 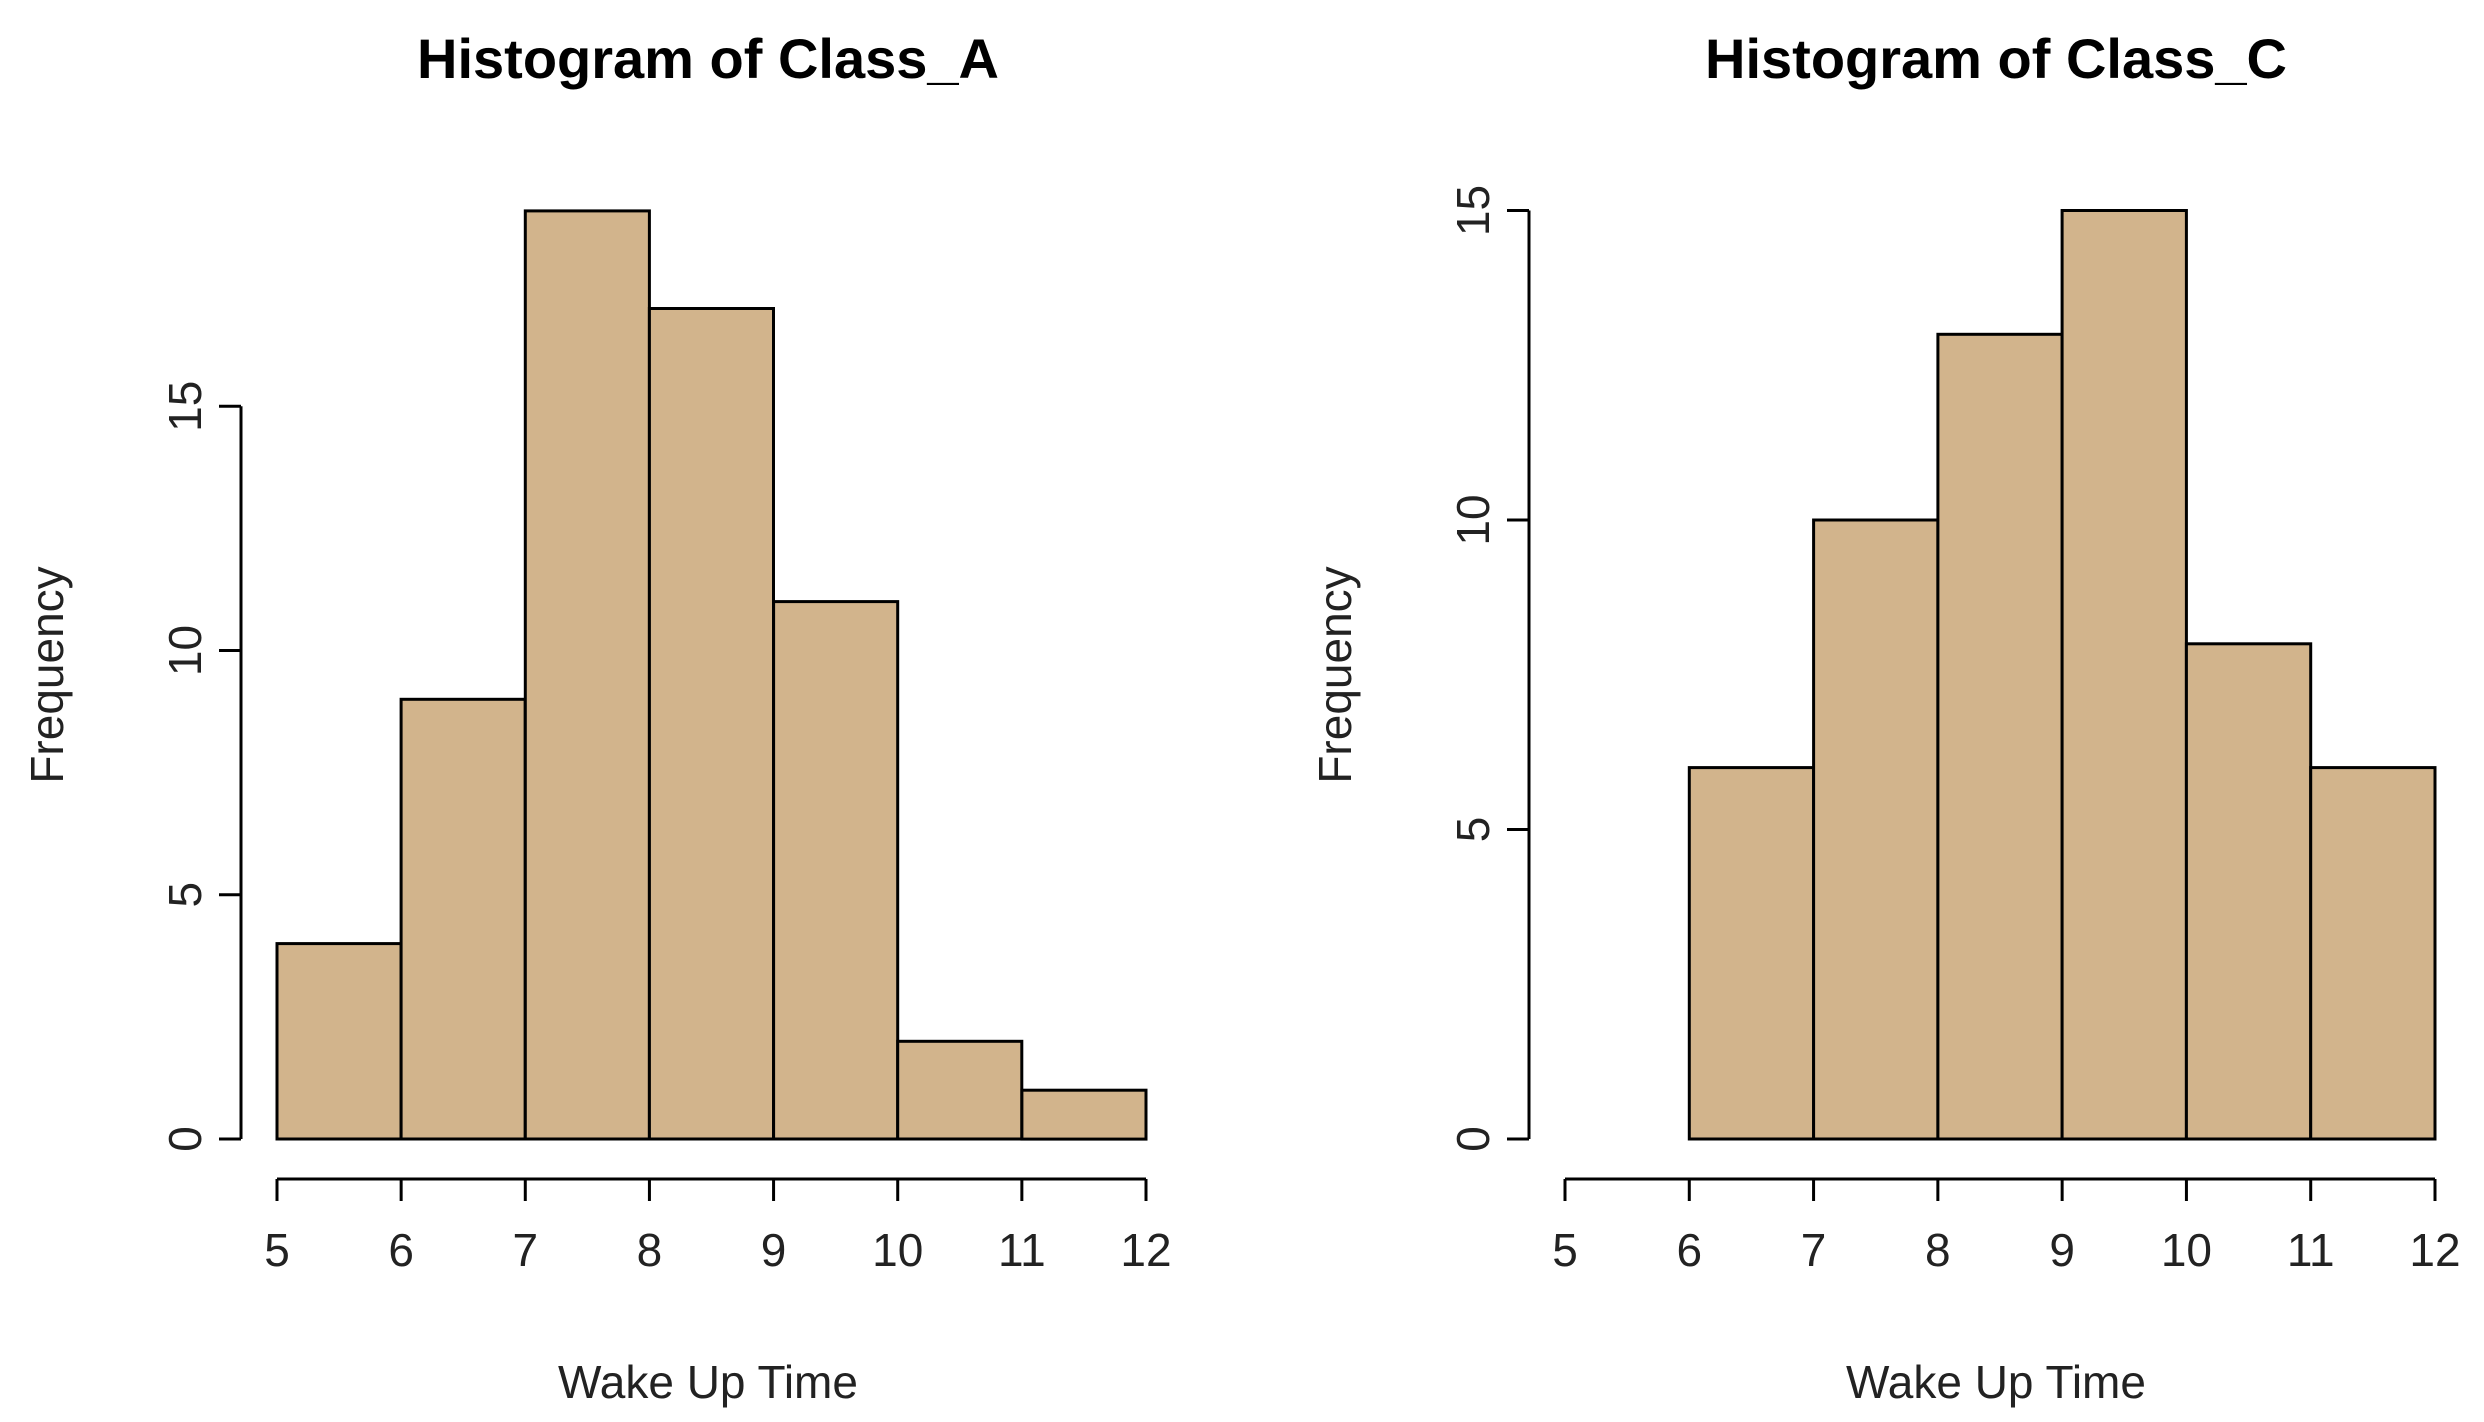 I want to click on chart-title: Histogram of Class_C, so click(x=1996, y=58).